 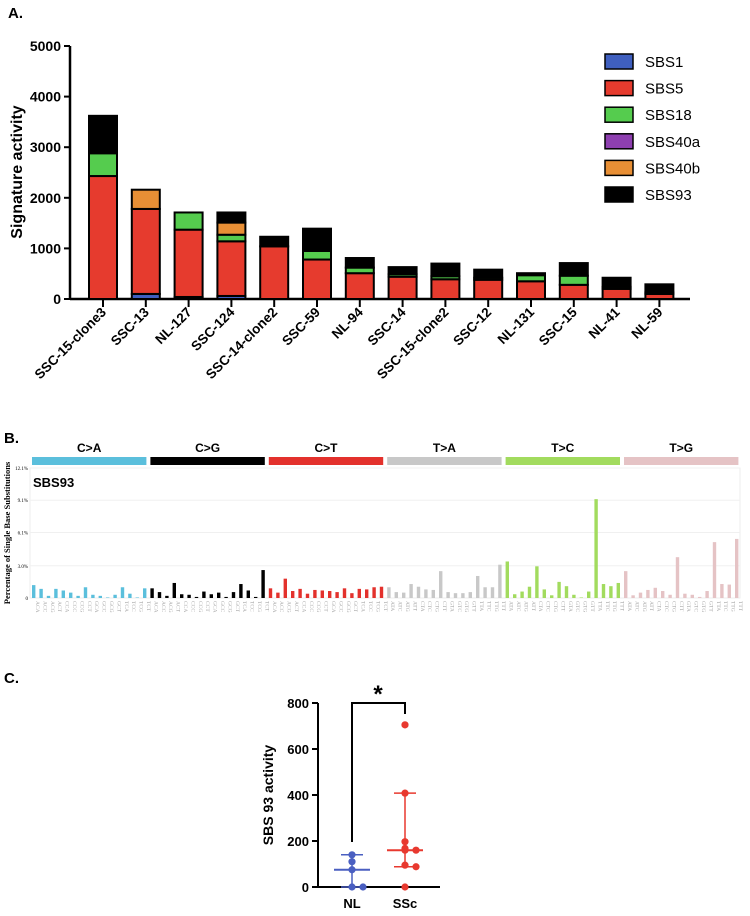 What do you see at coordinates (629, 606) in the screenshot?
I see `context-label: ATA` at bounding box center [629, 606].